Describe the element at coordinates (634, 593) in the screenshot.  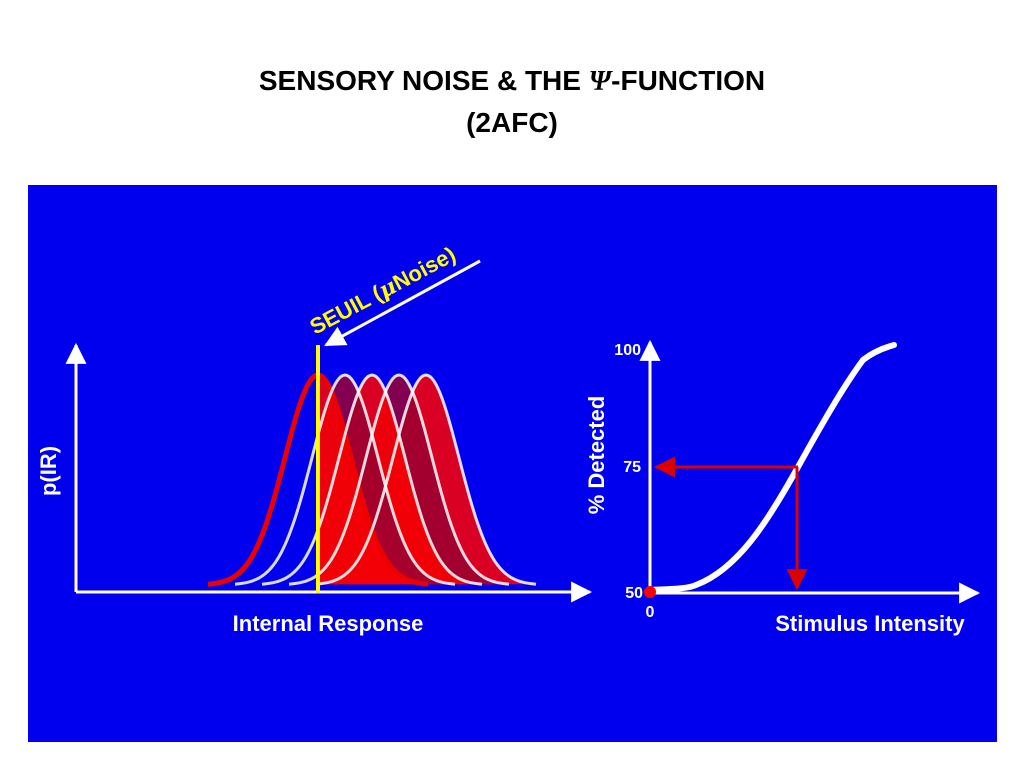
I see `y-tick-50: 50` at that location.